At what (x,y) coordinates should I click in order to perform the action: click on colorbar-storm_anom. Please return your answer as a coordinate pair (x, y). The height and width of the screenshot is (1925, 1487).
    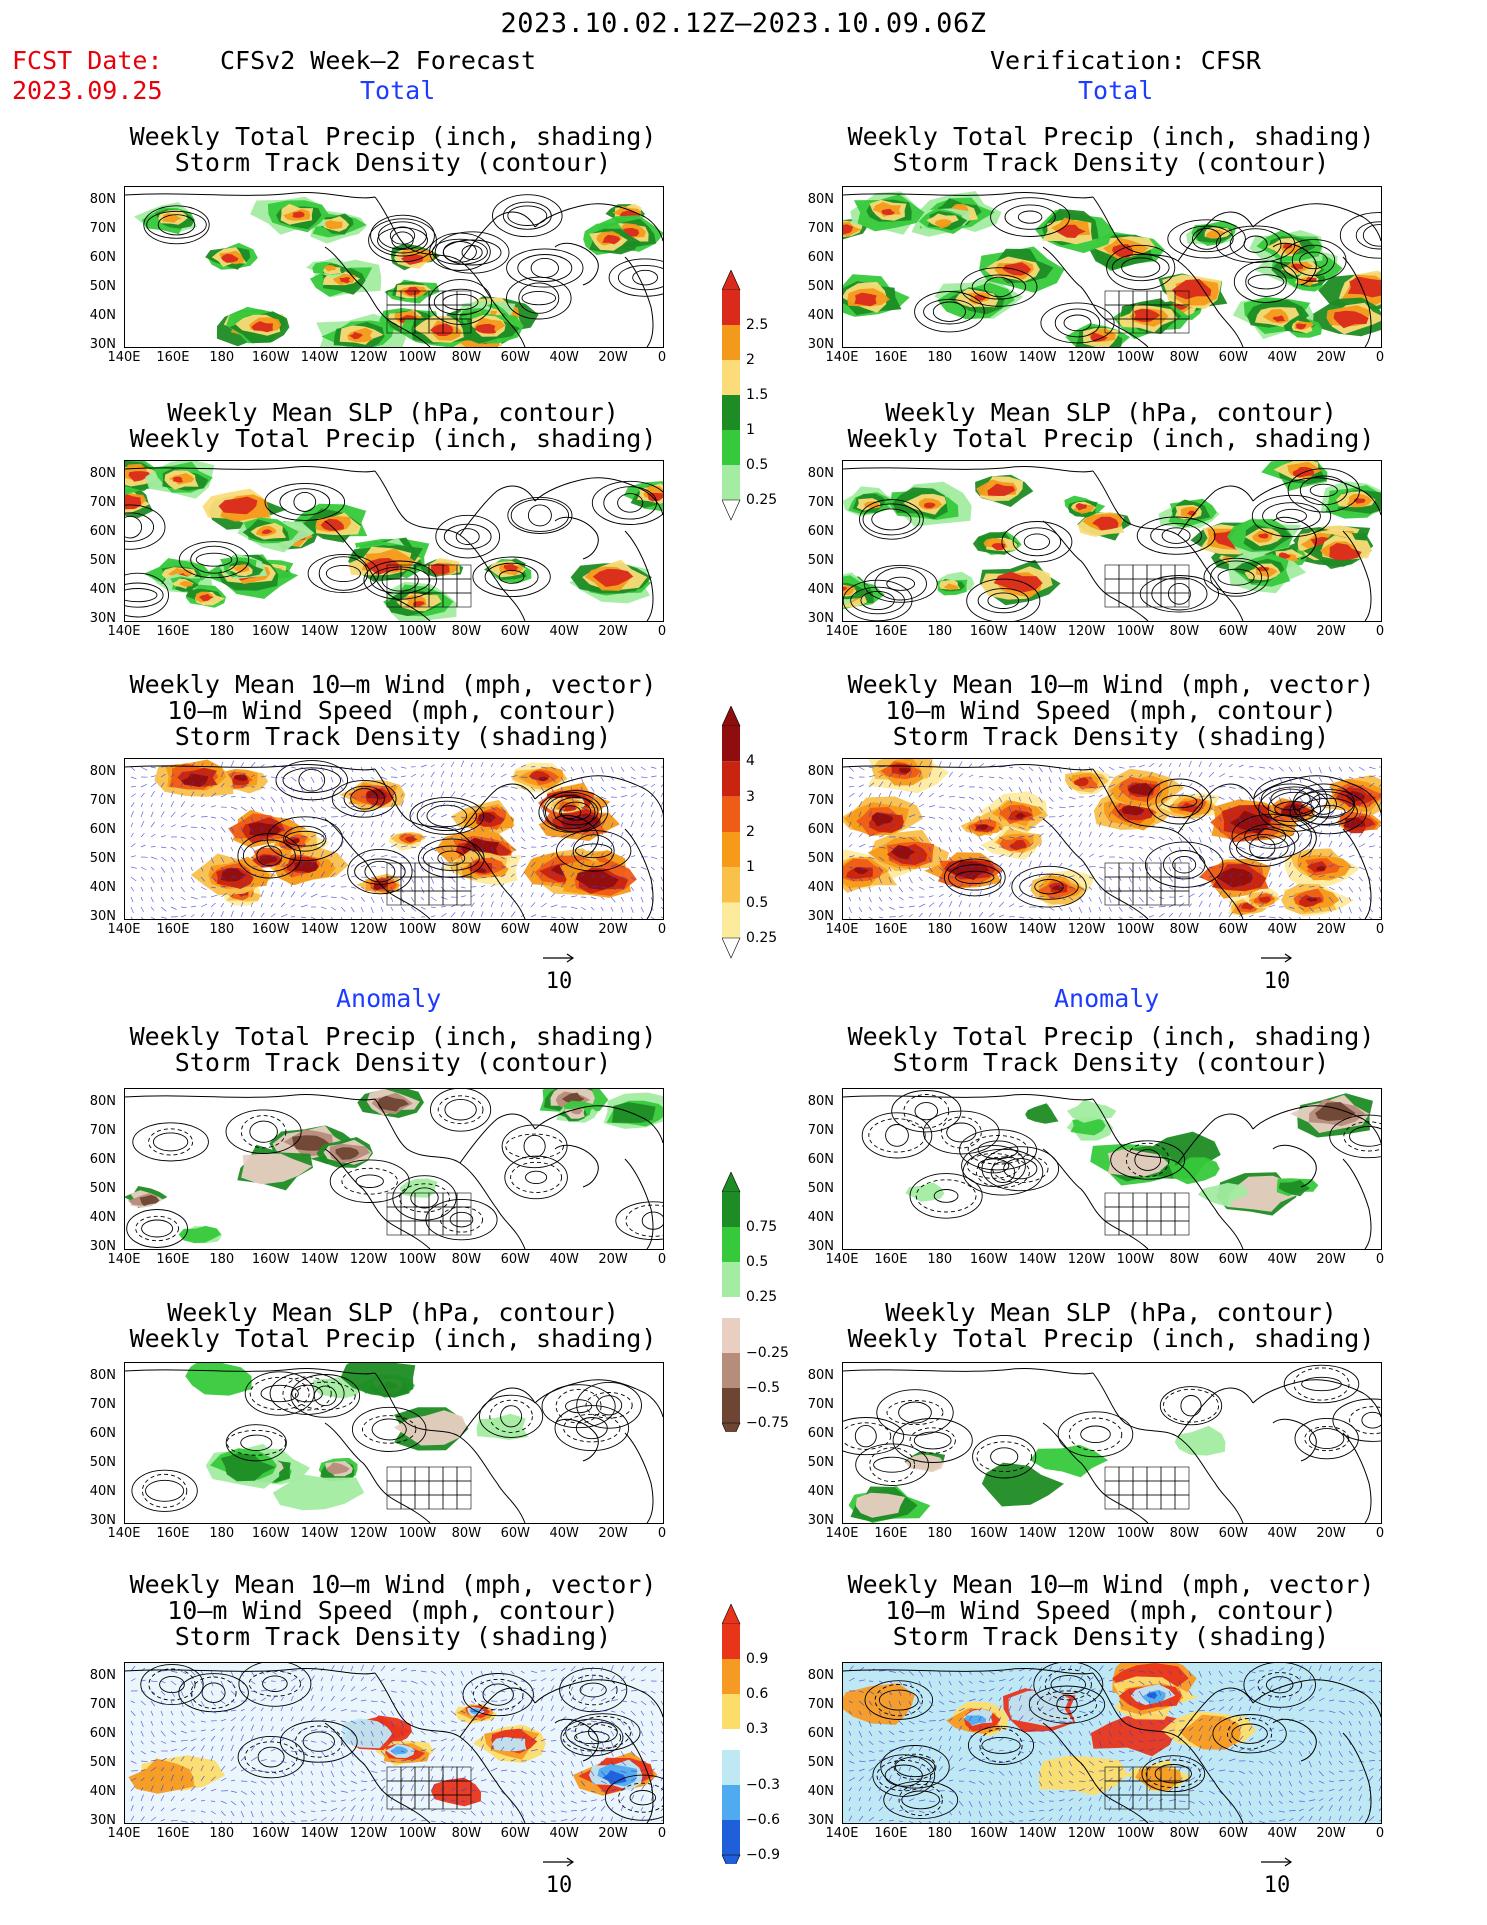
    Looking at the image, I should click on (731, 1734).